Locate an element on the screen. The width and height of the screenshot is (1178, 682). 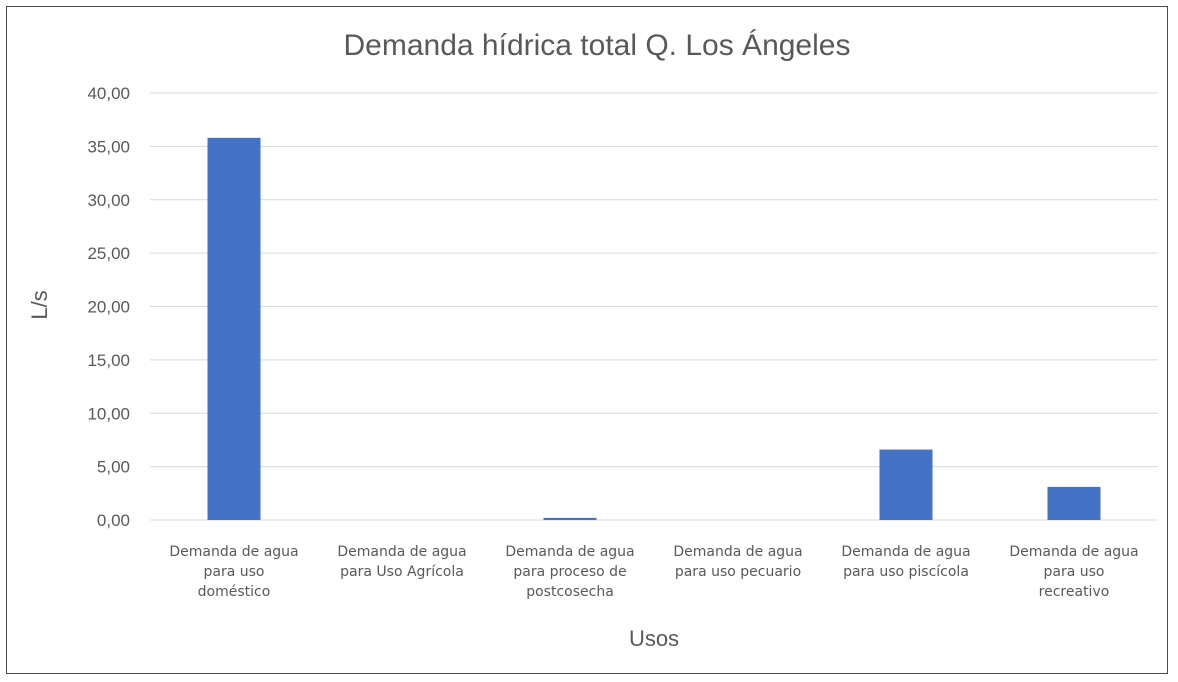
y-axis-title: L/s is located at coordinates (39, 304).